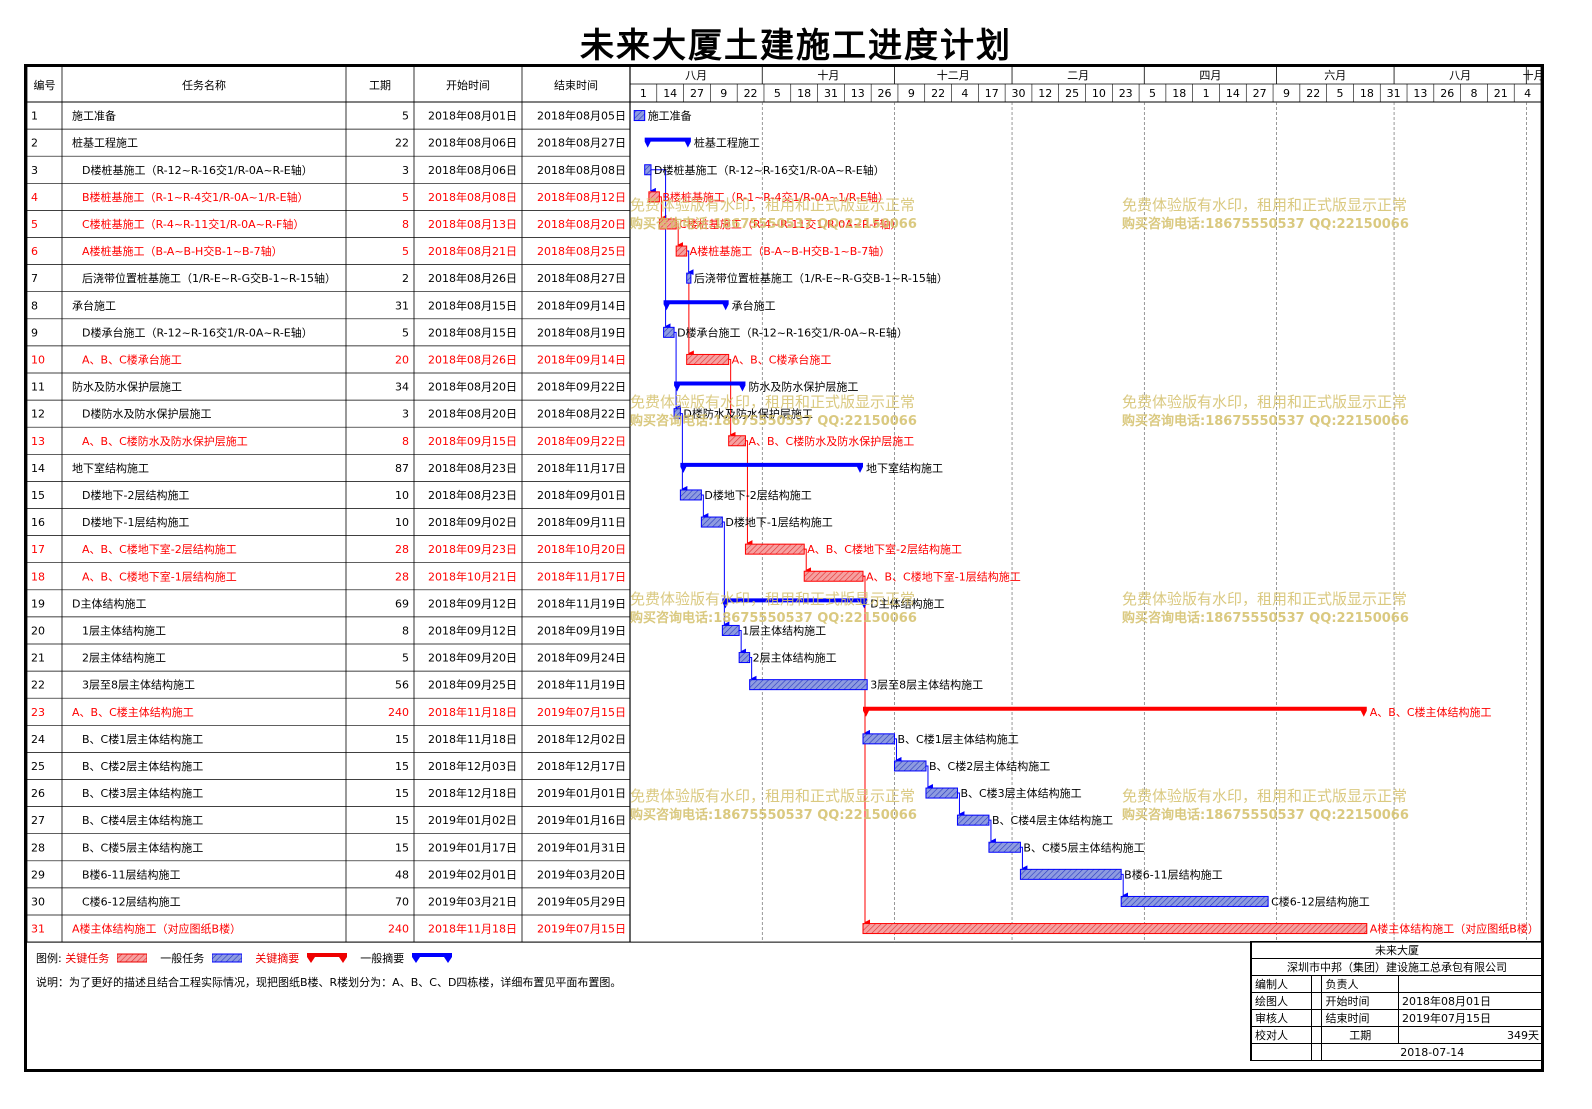  Describe the element at coordinates (472, 685) in the screenshot. I see `task-start: 2018年09月25日` at that location.